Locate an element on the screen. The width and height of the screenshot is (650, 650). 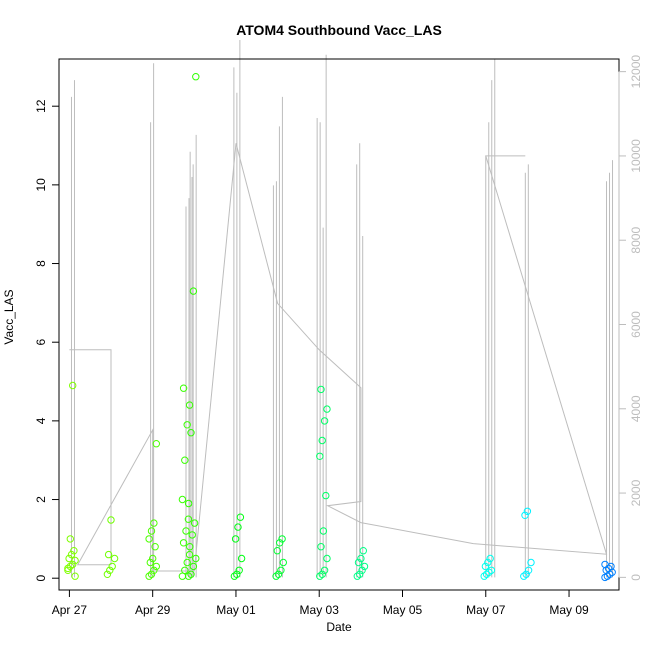
y2-tick-label-1: 2000 is located at coordinates (636, 492).